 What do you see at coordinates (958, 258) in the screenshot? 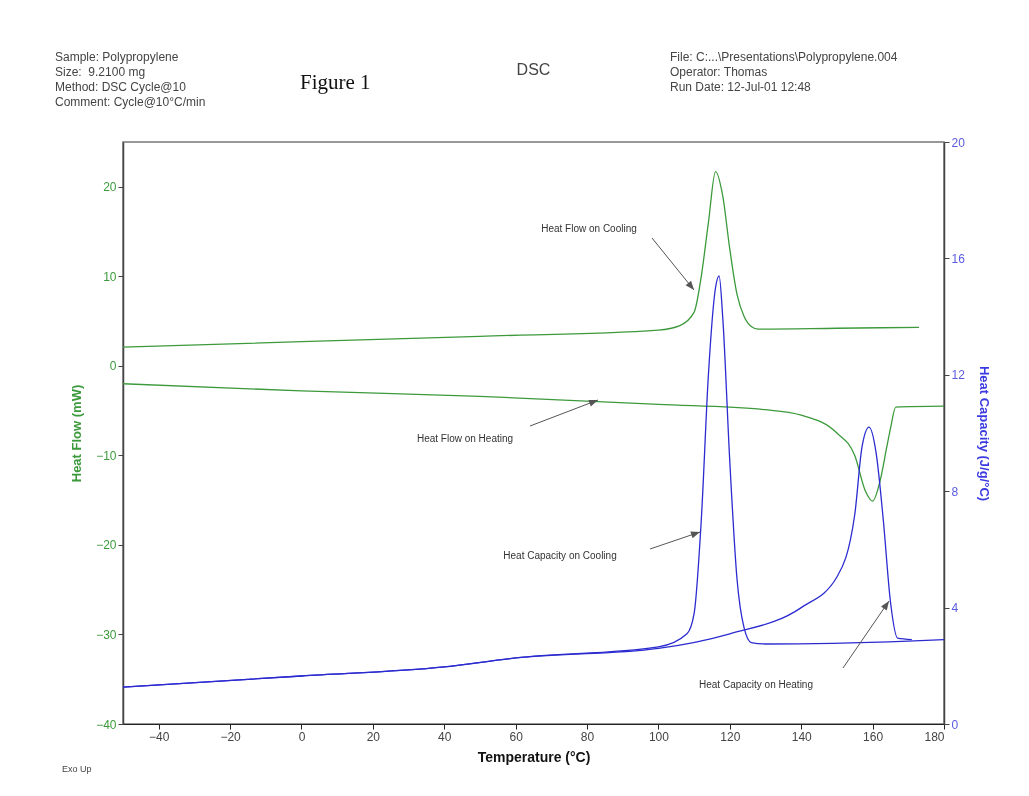
I see `y2-tick-label: 16` at bounding box center [958, 258].